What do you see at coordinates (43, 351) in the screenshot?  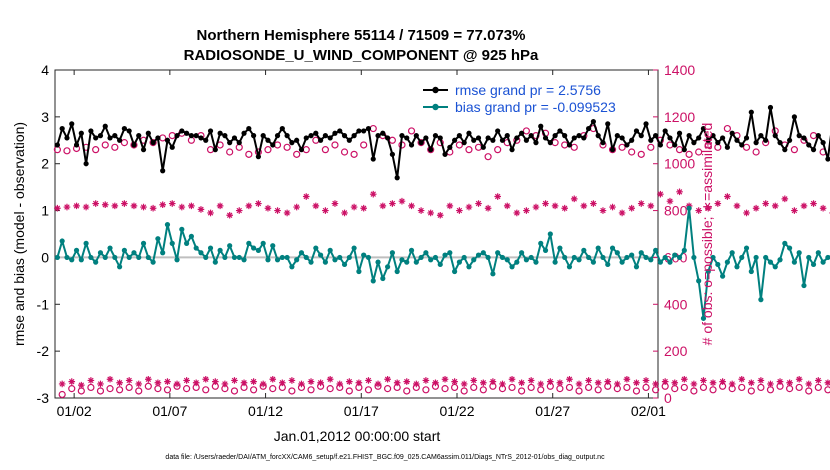 I see `y-left-tick-label: -2` at bounding box center [43, 351].